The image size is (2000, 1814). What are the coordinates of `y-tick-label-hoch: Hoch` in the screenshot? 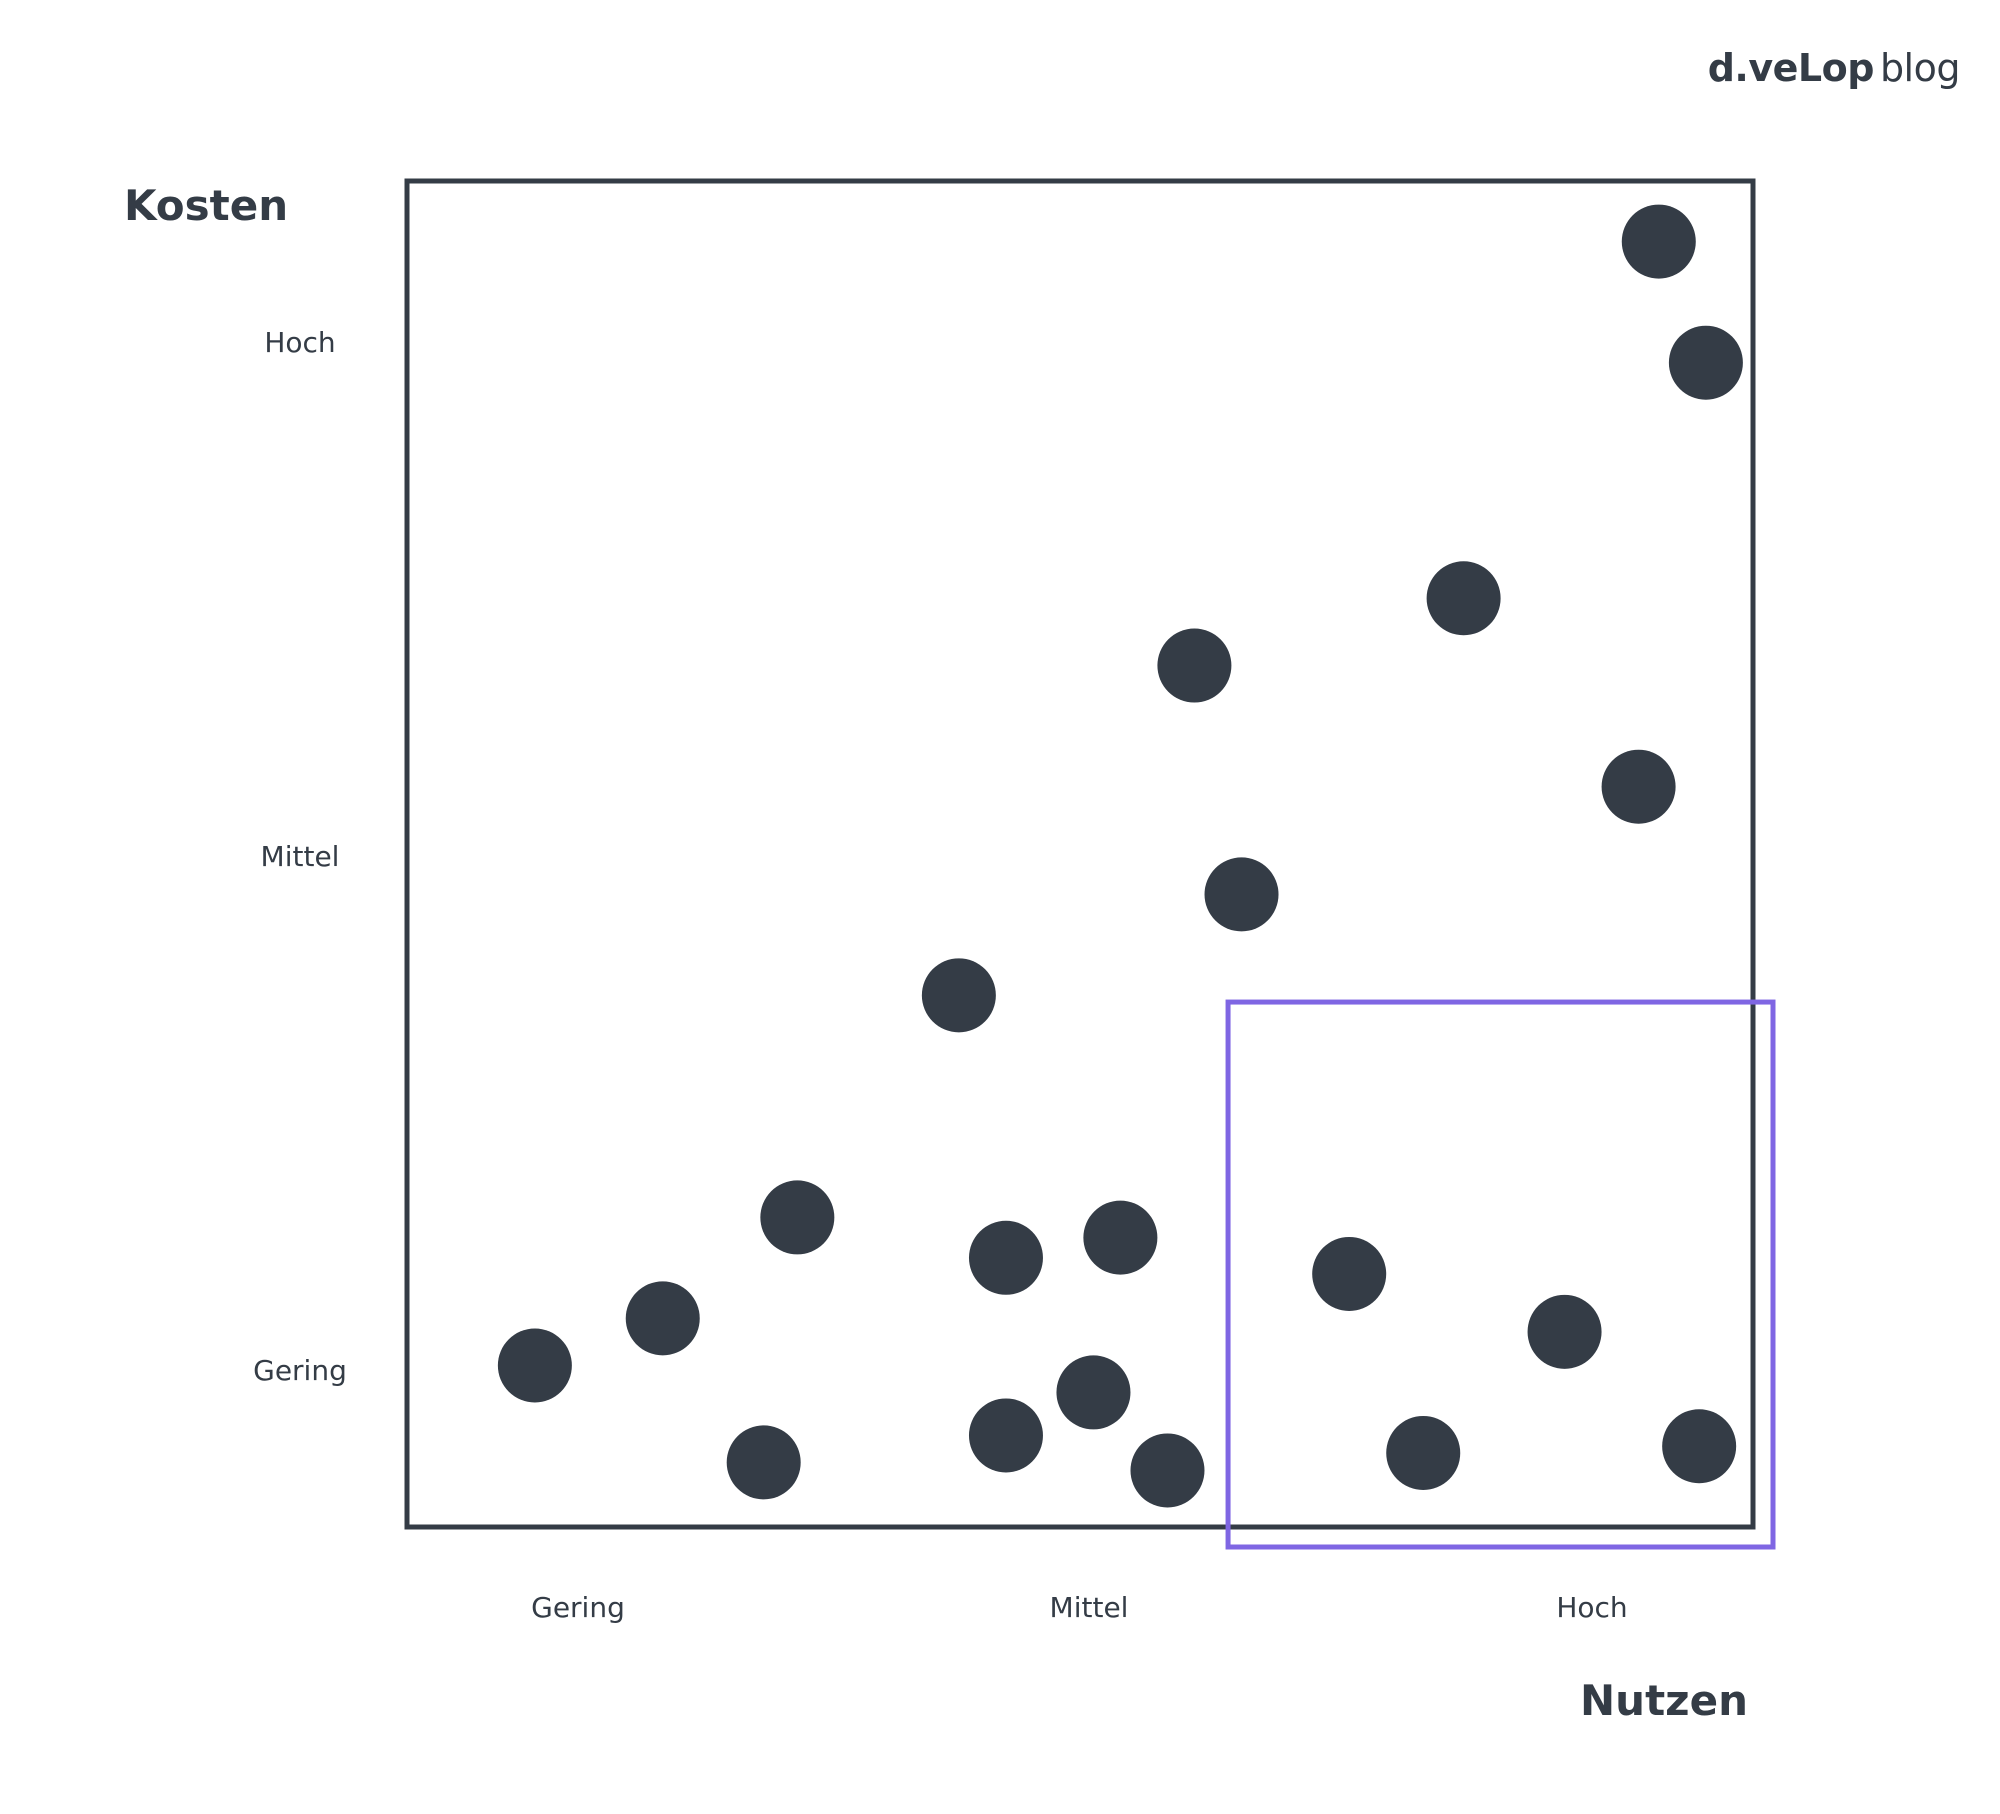 It's located at (299, 342).